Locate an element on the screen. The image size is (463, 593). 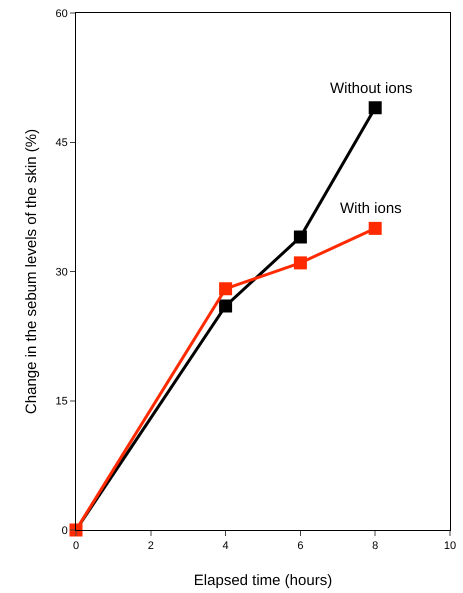
x-tick-label: 4 is located at coordinates (225, 546).